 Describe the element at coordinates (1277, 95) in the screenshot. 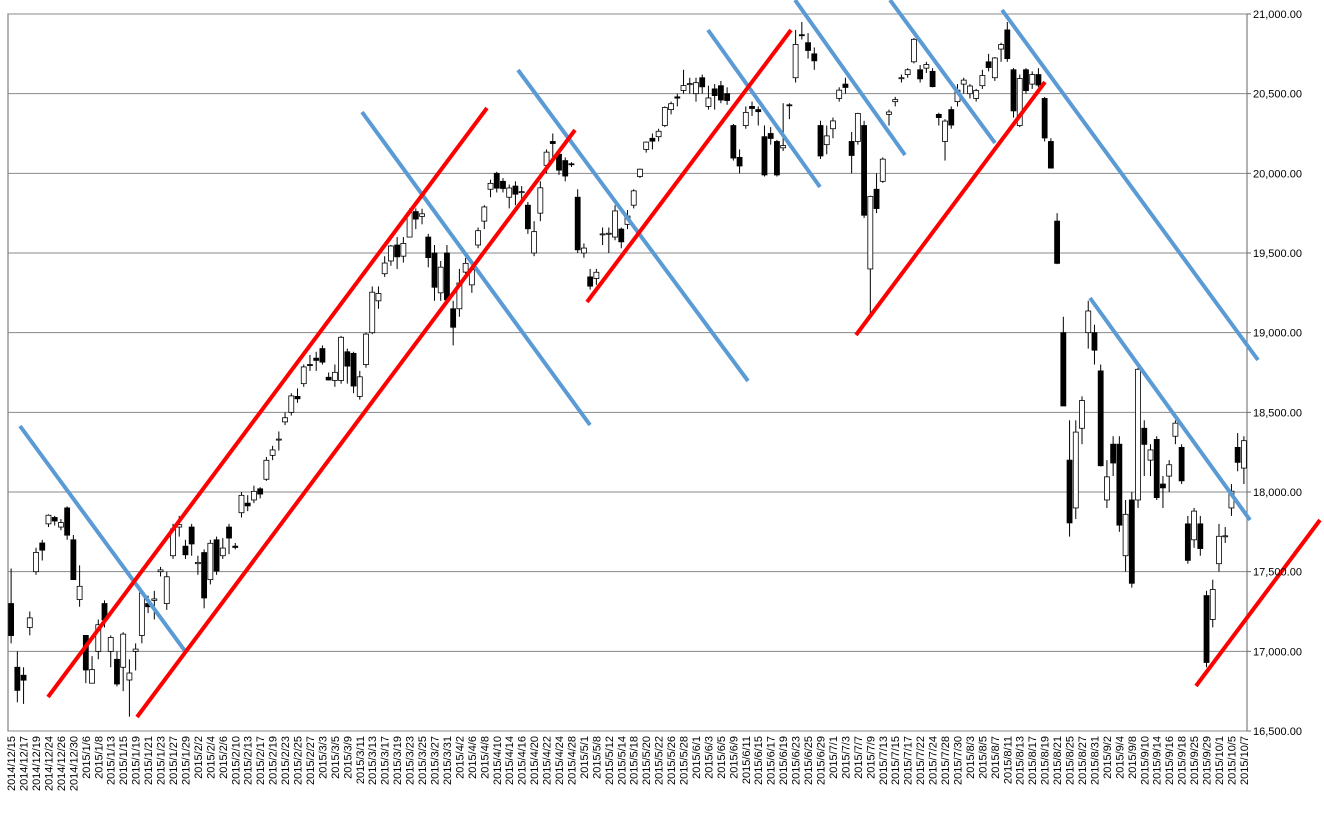

I see `y-tick-label: 20,500.00` at that location.